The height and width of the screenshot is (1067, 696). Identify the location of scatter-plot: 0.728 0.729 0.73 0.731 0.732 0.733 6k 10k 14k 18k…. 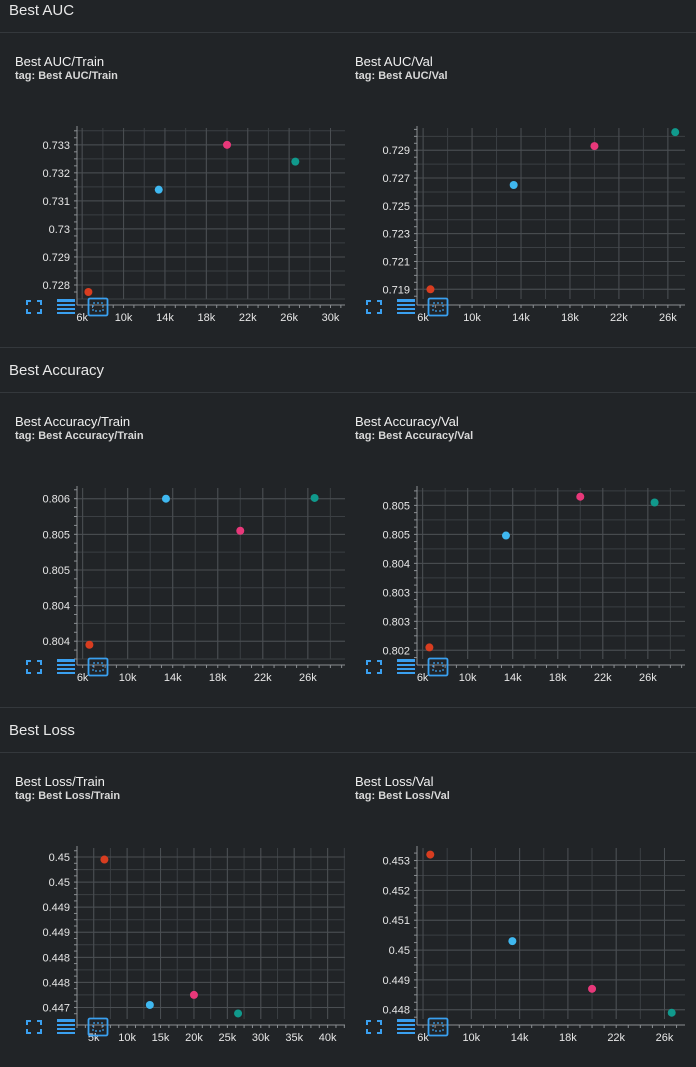
(185, 178).